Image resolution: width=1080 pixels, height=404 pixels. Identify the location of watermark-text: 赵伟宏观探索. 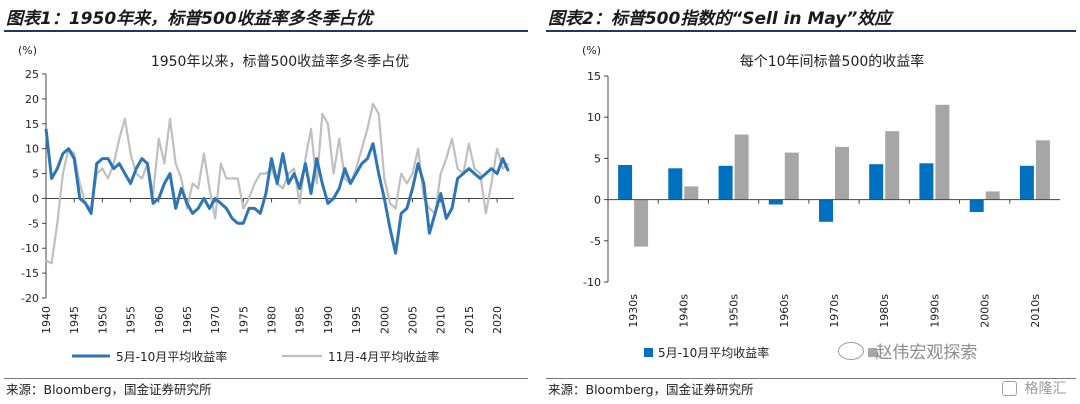
(926, 353).